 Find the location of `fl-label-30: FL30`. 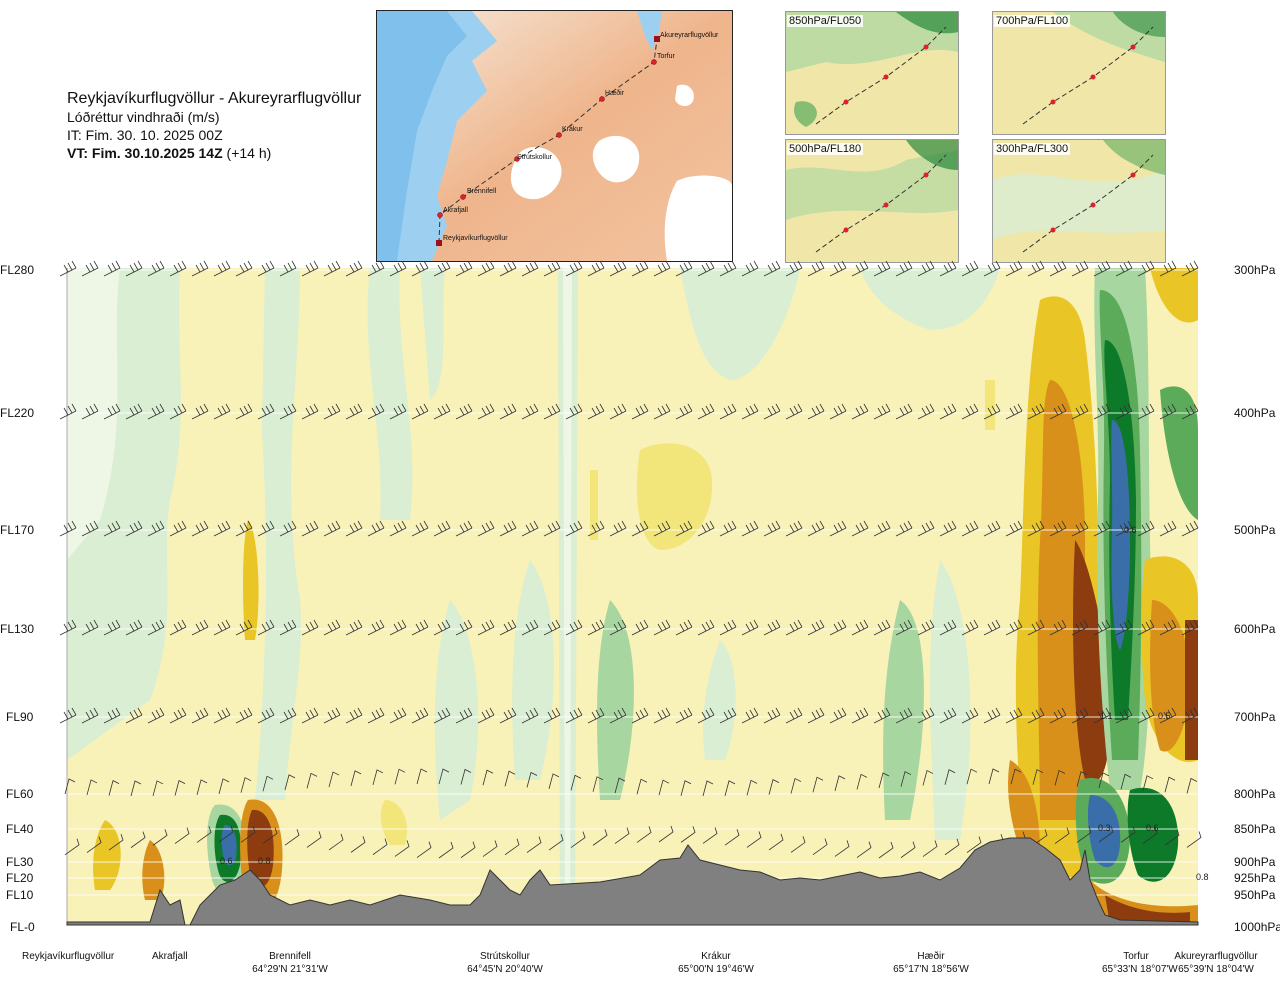

fl-label-30: FL30 is located at coordinates (20, 862).